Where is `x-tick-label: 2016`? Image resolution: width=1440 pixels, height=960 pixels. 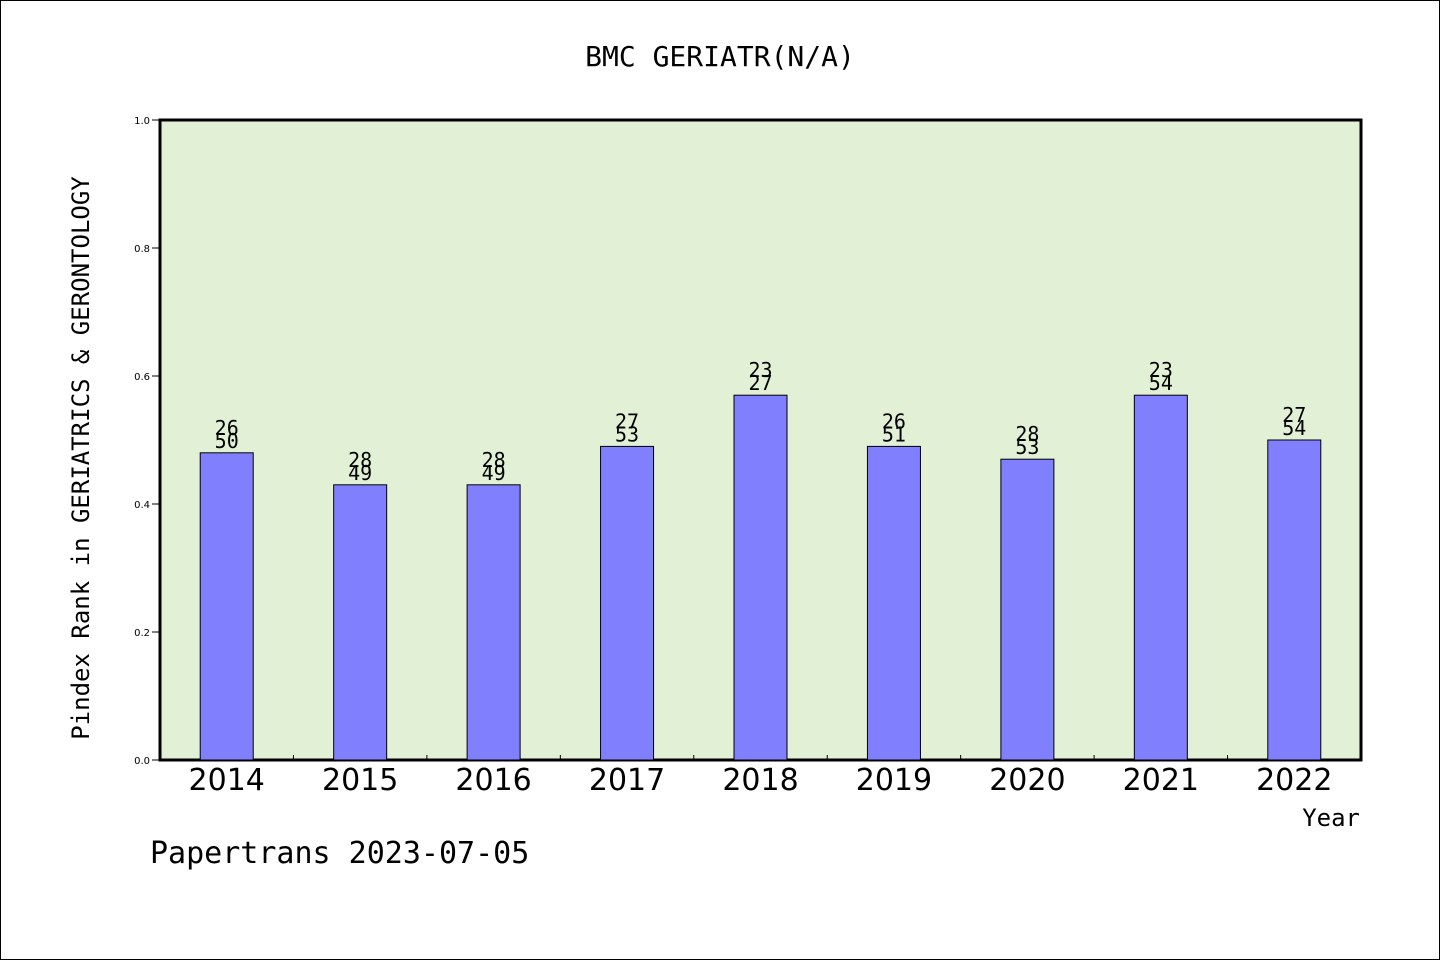
x-tick-label: 2016 is located at coordinates (493, 780).